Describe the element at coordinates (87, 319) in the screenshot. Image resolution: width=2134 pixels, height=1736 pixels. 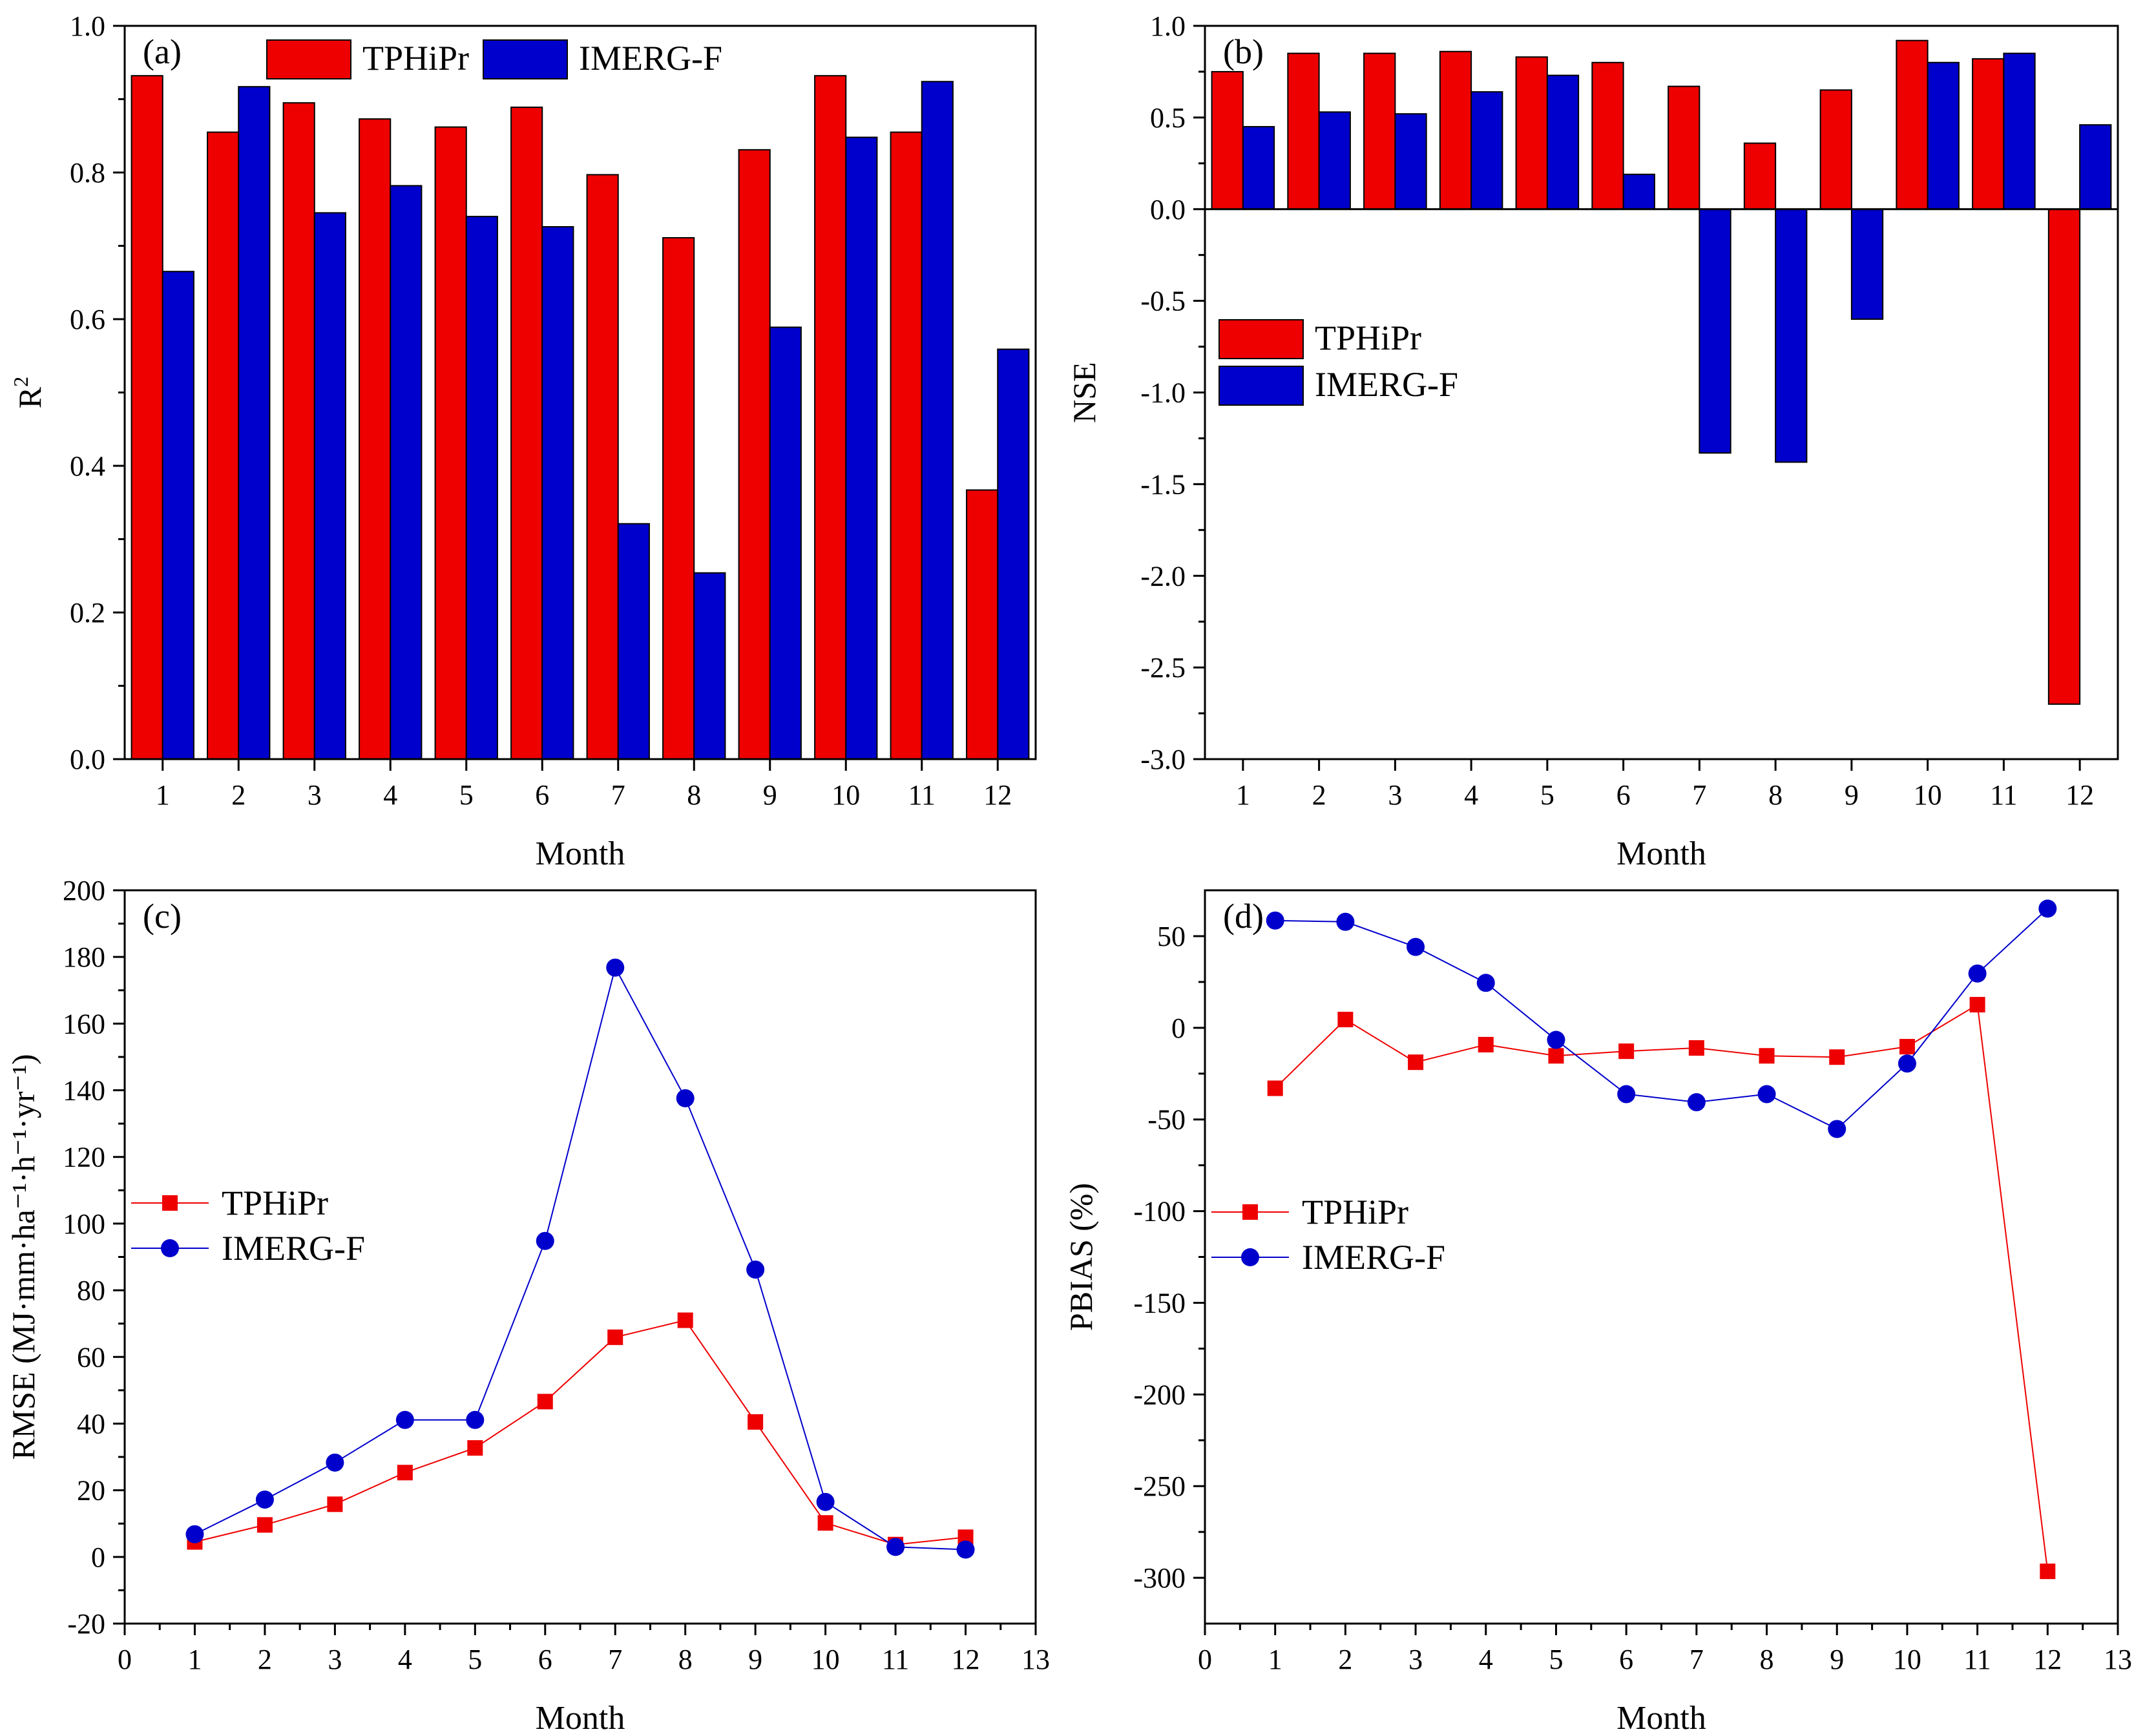
I see `y-tick-label: 0.6` at that location.